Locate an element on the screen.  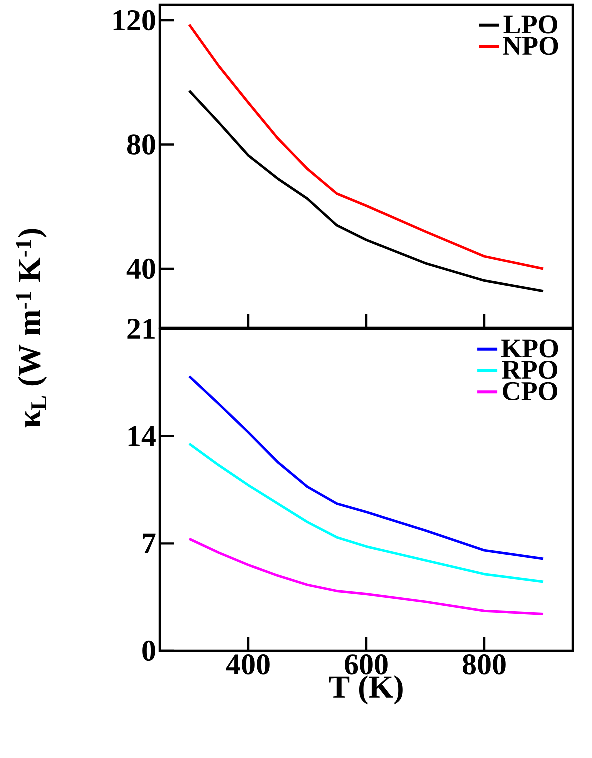
y-tick-label: 40 is located at coordinates (141, 269).